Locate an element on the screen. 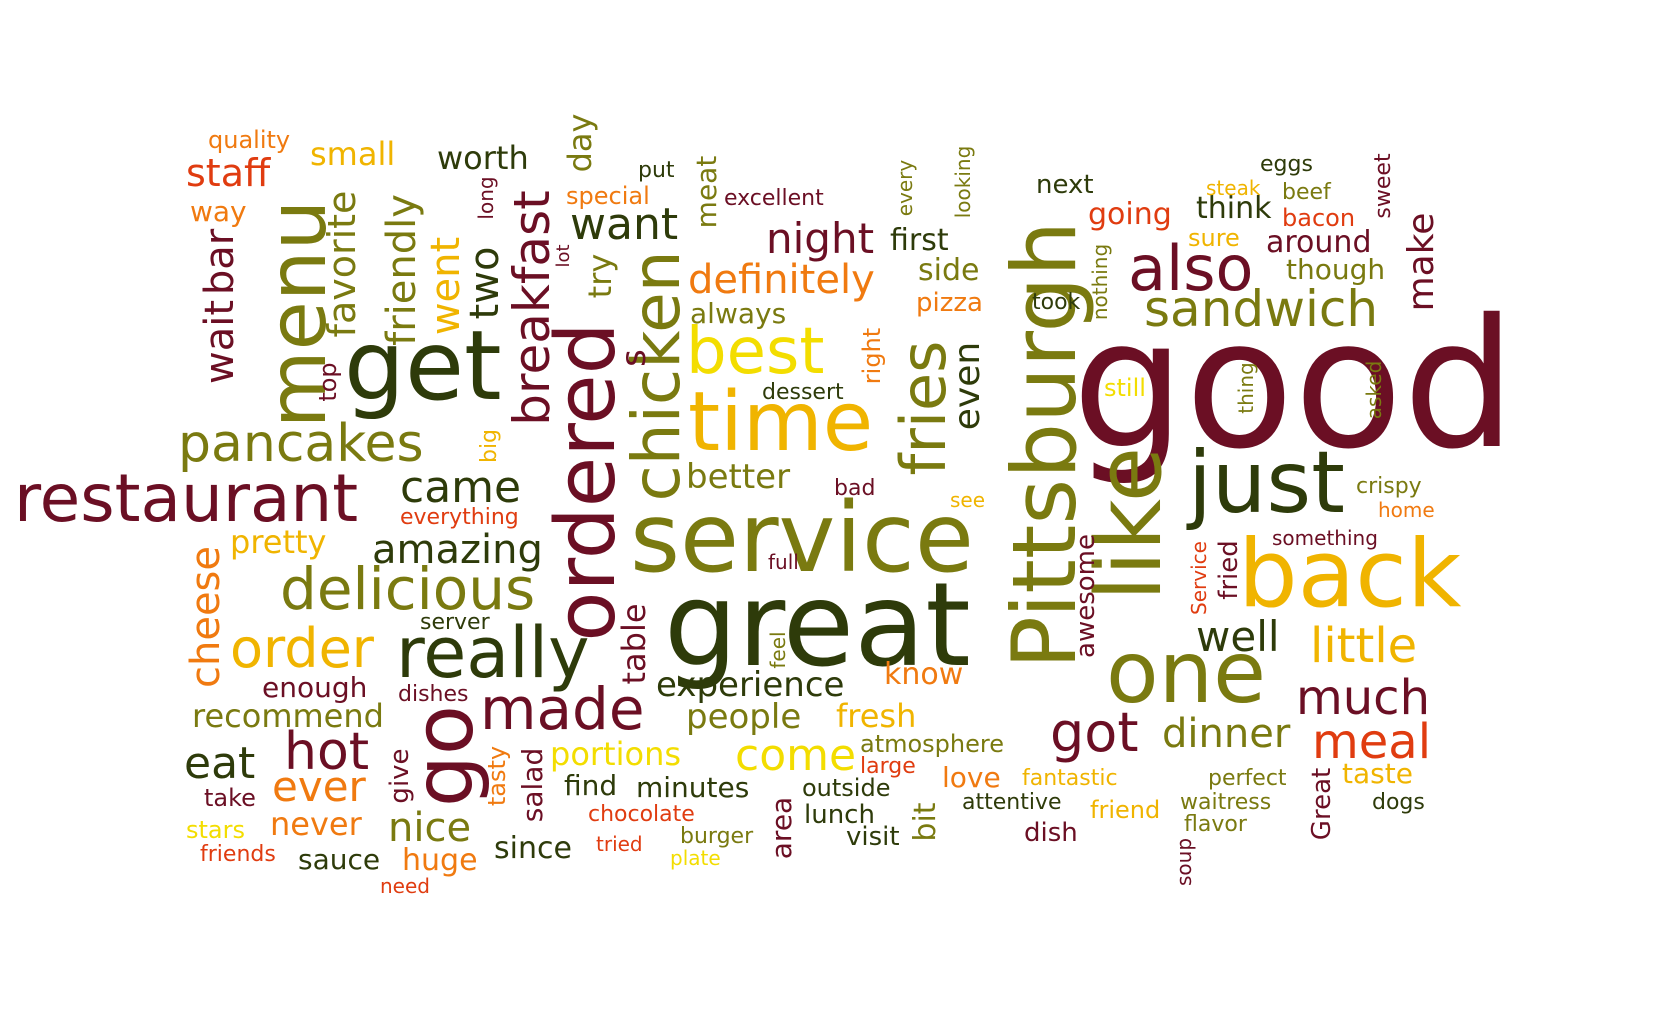  word-perfect: perfect is located at coordinates (1247, 778).